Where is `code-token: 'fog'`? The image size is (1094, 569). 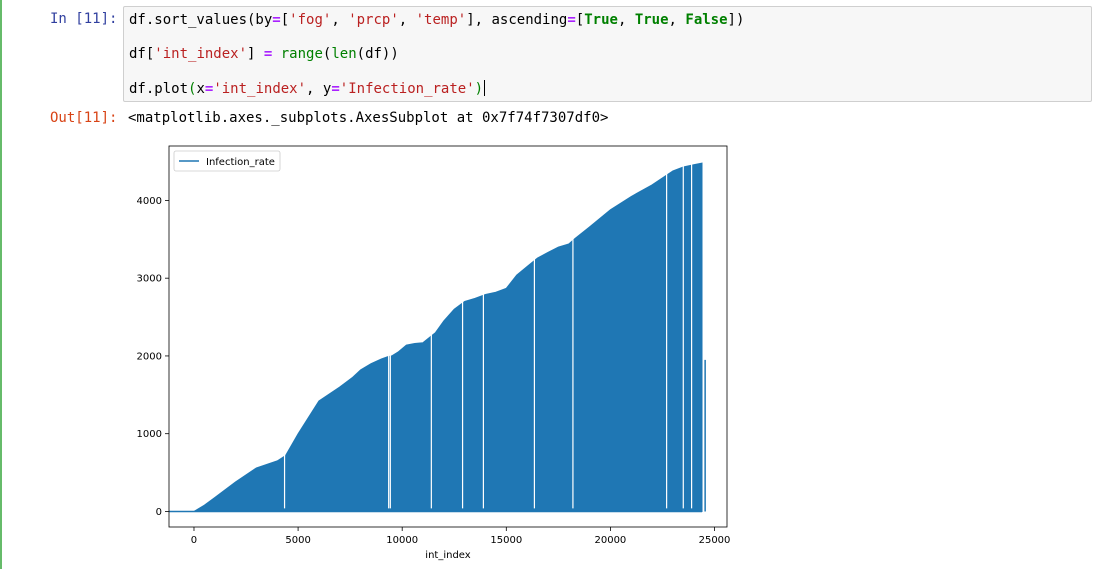 code-token: 'fog' is located at coordinates (310, 20).